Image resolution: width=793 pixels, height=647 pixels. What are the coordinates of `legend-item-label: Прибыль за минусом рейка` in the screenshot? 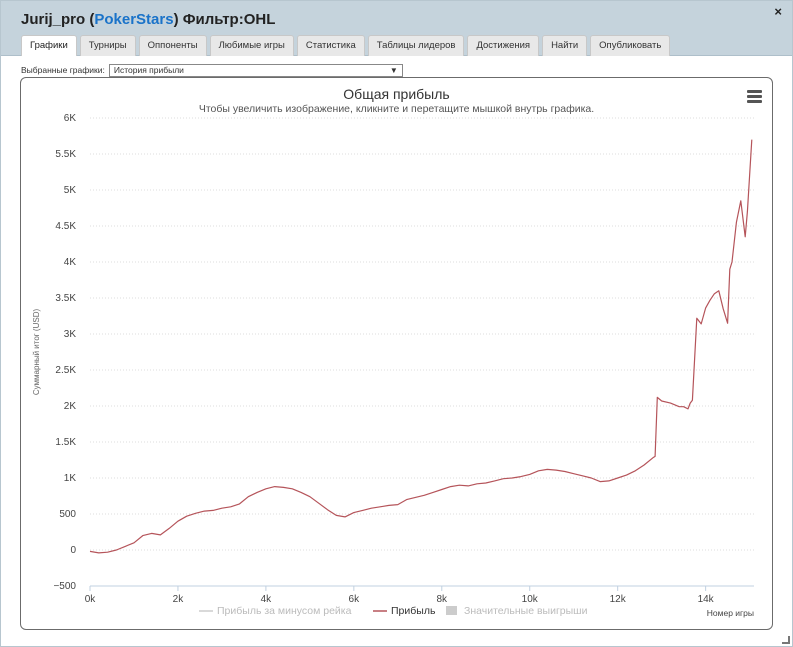 It's located at (284, 611).